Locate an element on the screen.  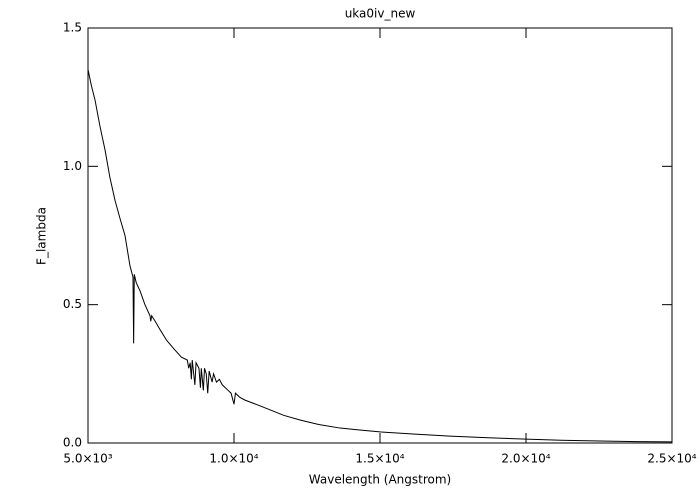
x-tick-label: 1.0×10⁴ is located at coordinates (233, 459).